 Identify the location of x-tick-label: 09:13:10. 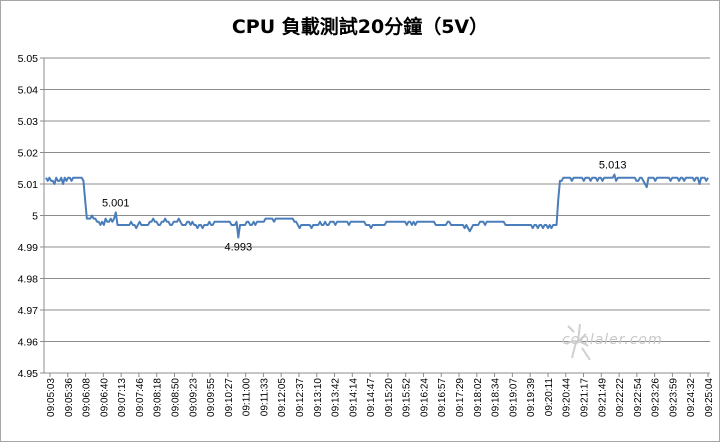
(318, 397).